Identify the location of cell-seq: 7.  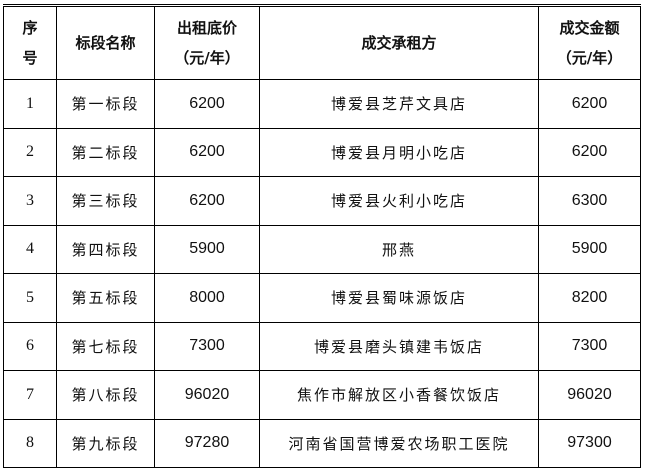
(30, 395).